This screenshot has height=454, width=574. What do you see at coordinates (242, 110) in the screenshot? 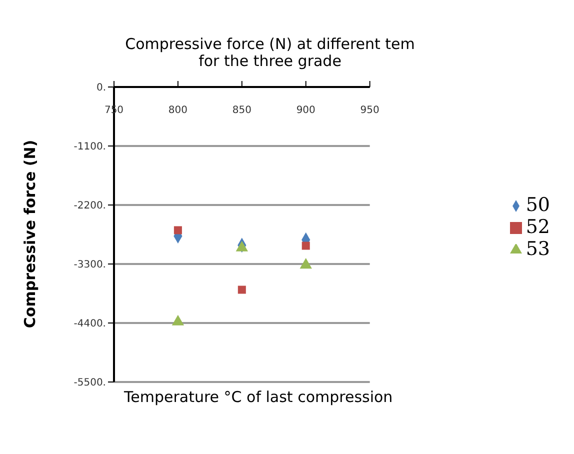
I see `x-tick-label: 850` at bounding box center [242, 110].